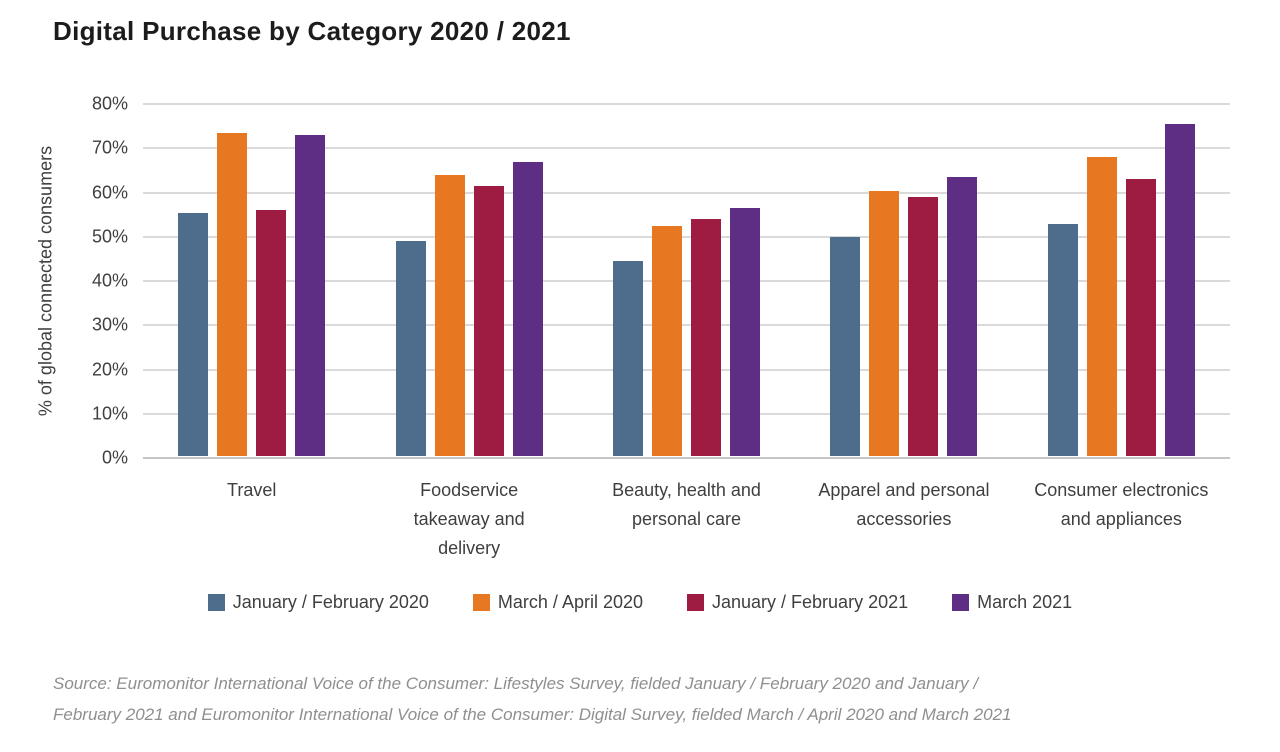 The width and height of the screenshot is (1280, 752). I want to click on legend-item: March 2021, so click(1012, 602).